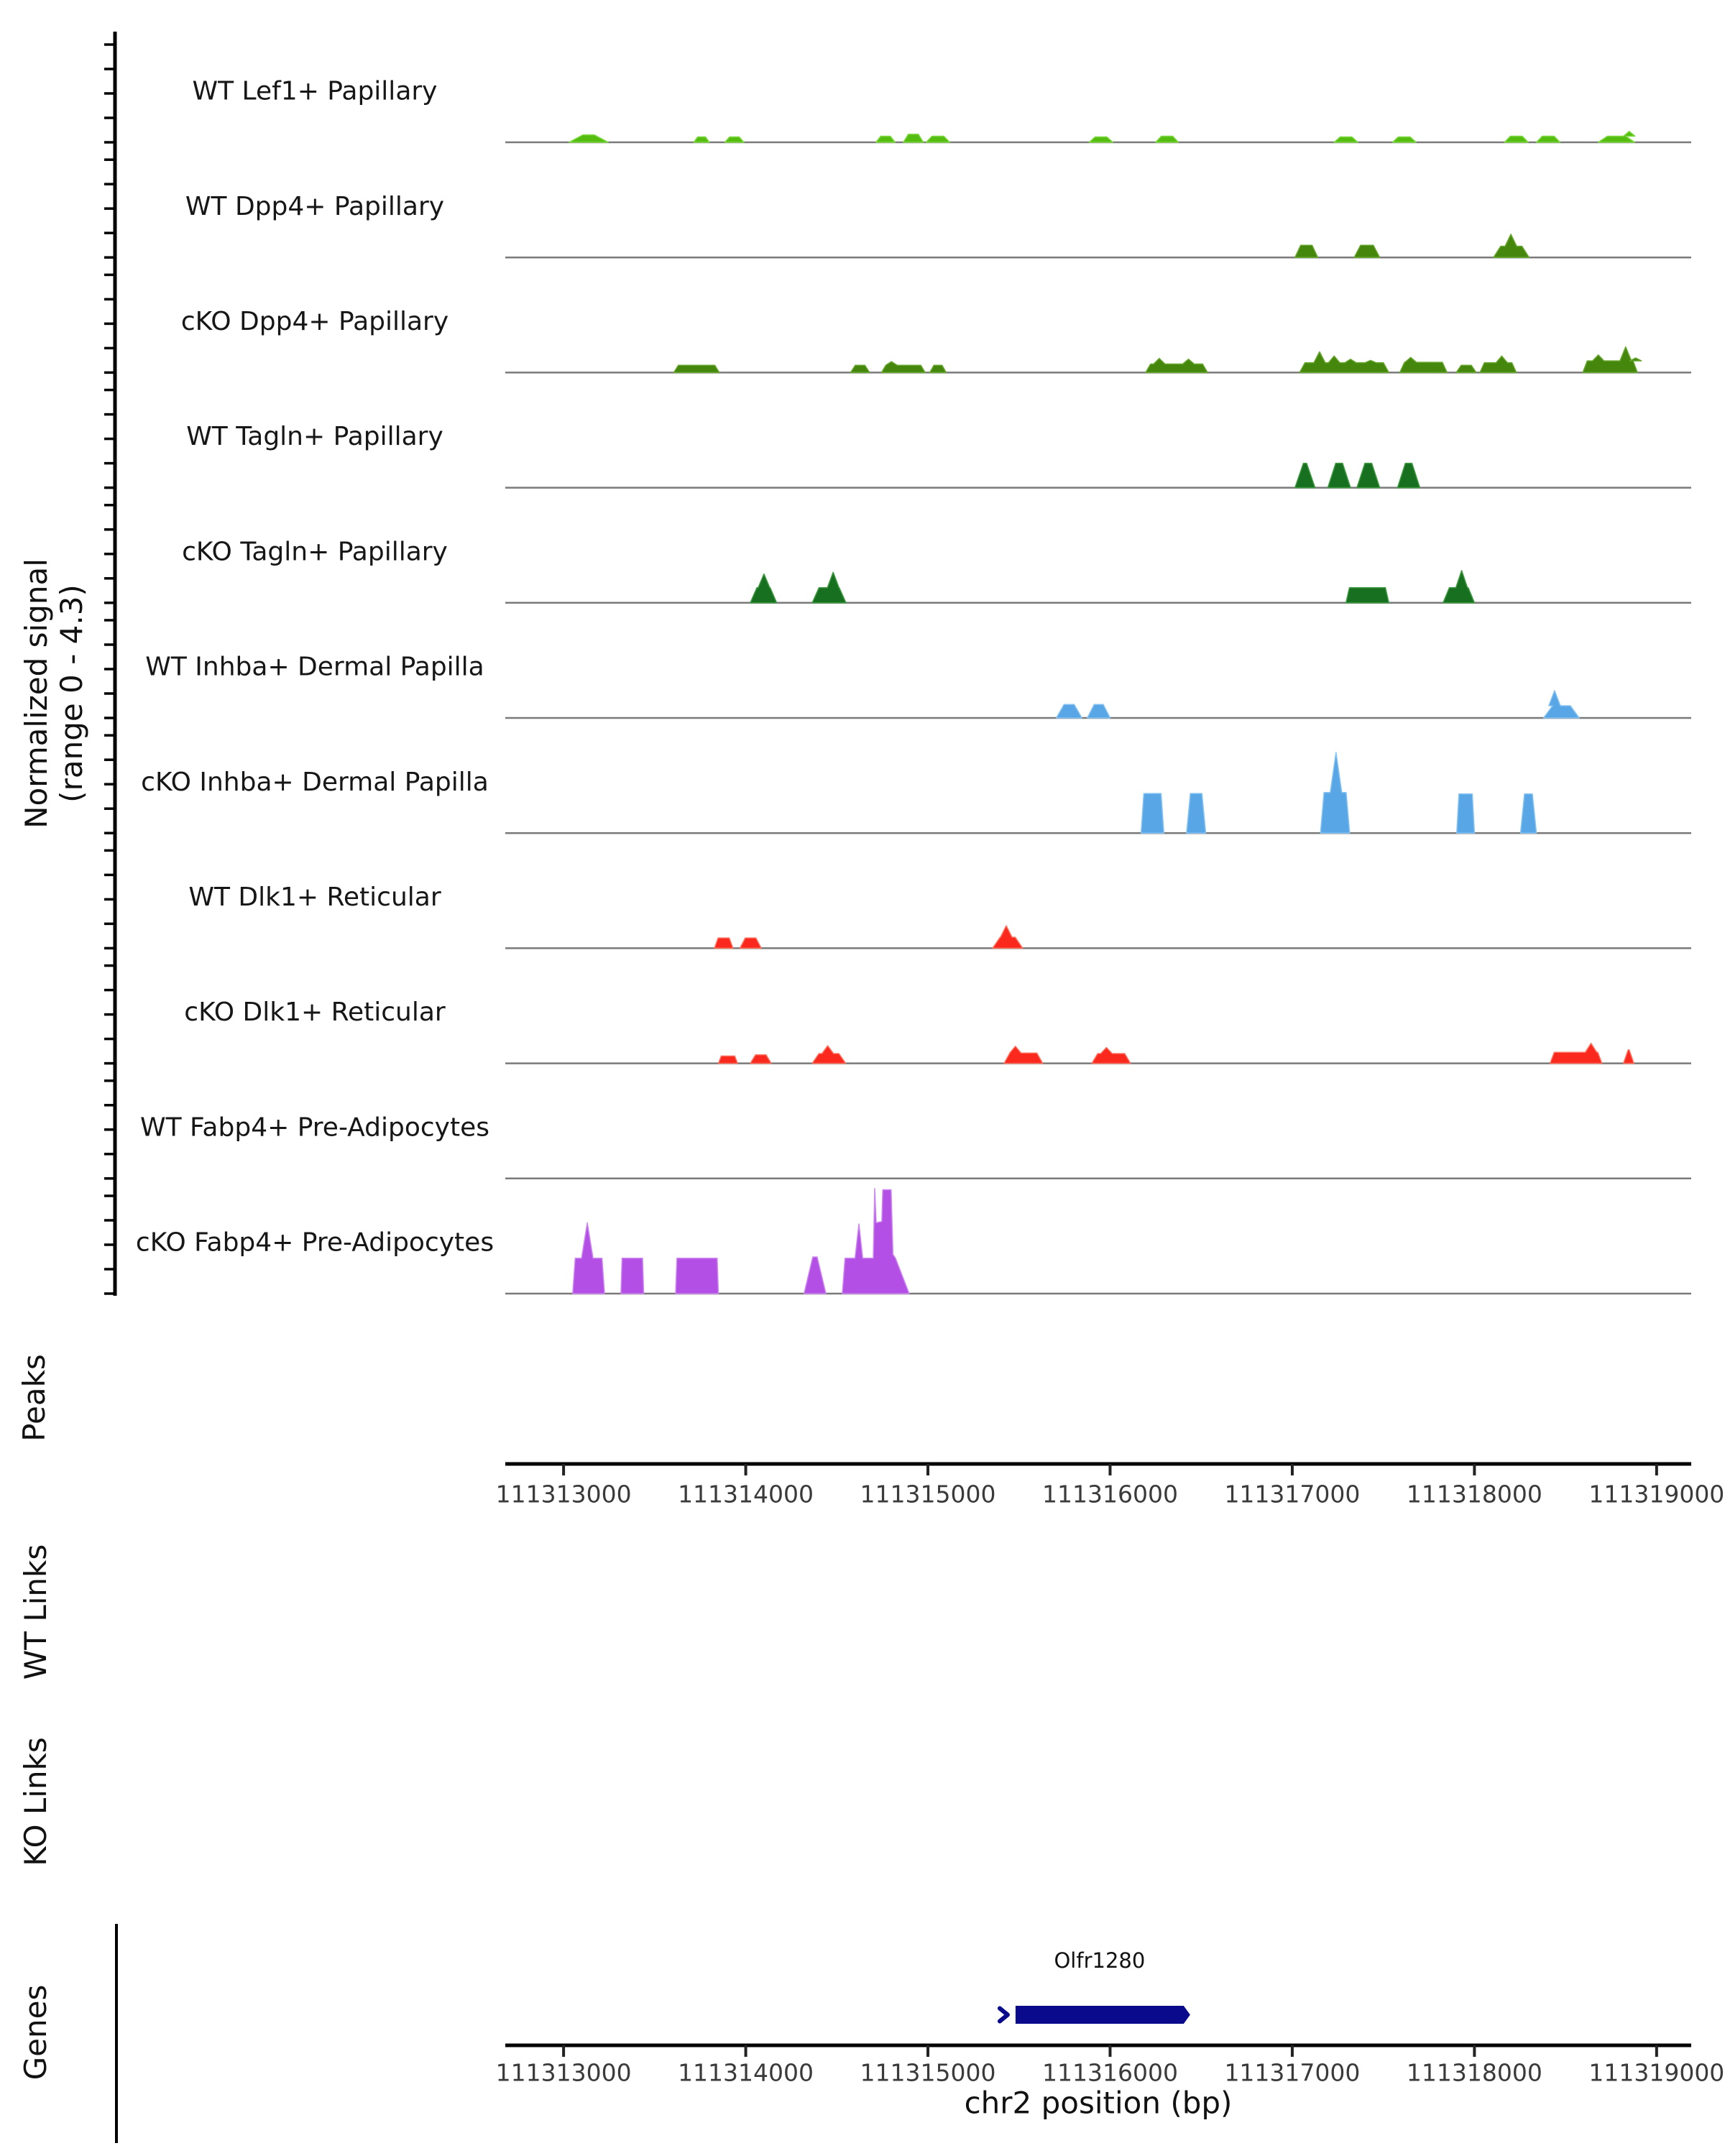 This screenshot has height=2156, width=1725. What do you see at coordinates (71, 693) in the screenshot?
I see `y-axis-label-line2: (range 0 - 4.3)` at bounding box center [71, 693].